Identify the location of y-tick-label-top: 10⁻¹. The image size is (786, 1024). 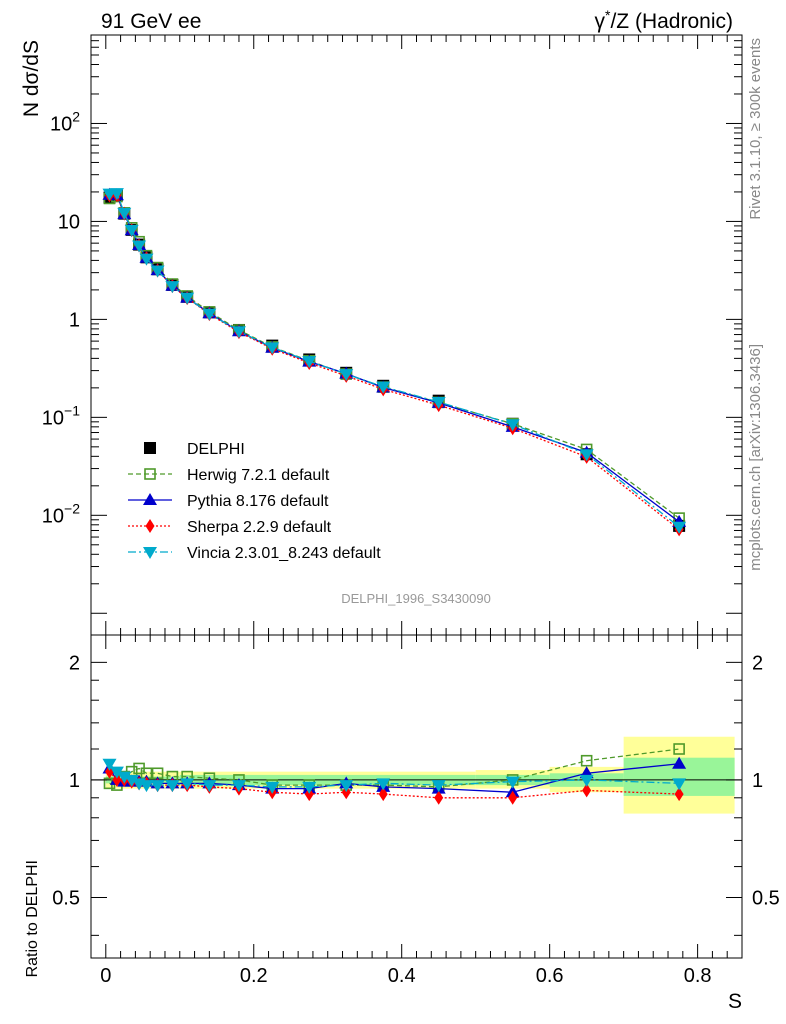
(61, 415).